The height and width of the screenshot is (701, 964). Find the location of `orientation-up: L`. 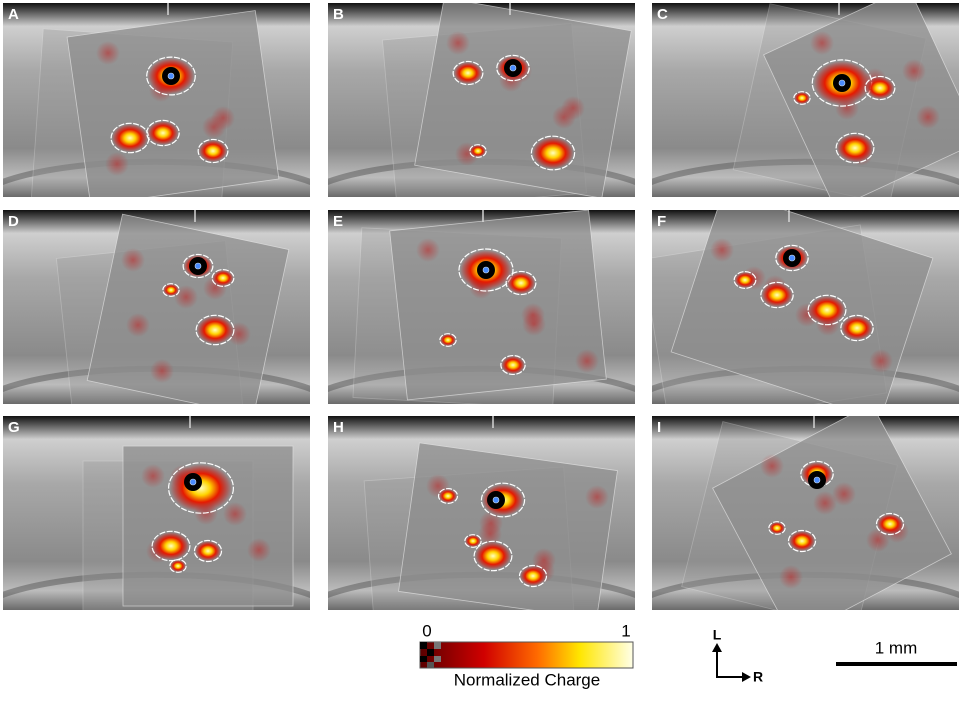

orientation-up: L is located at coordinates (717, 635).